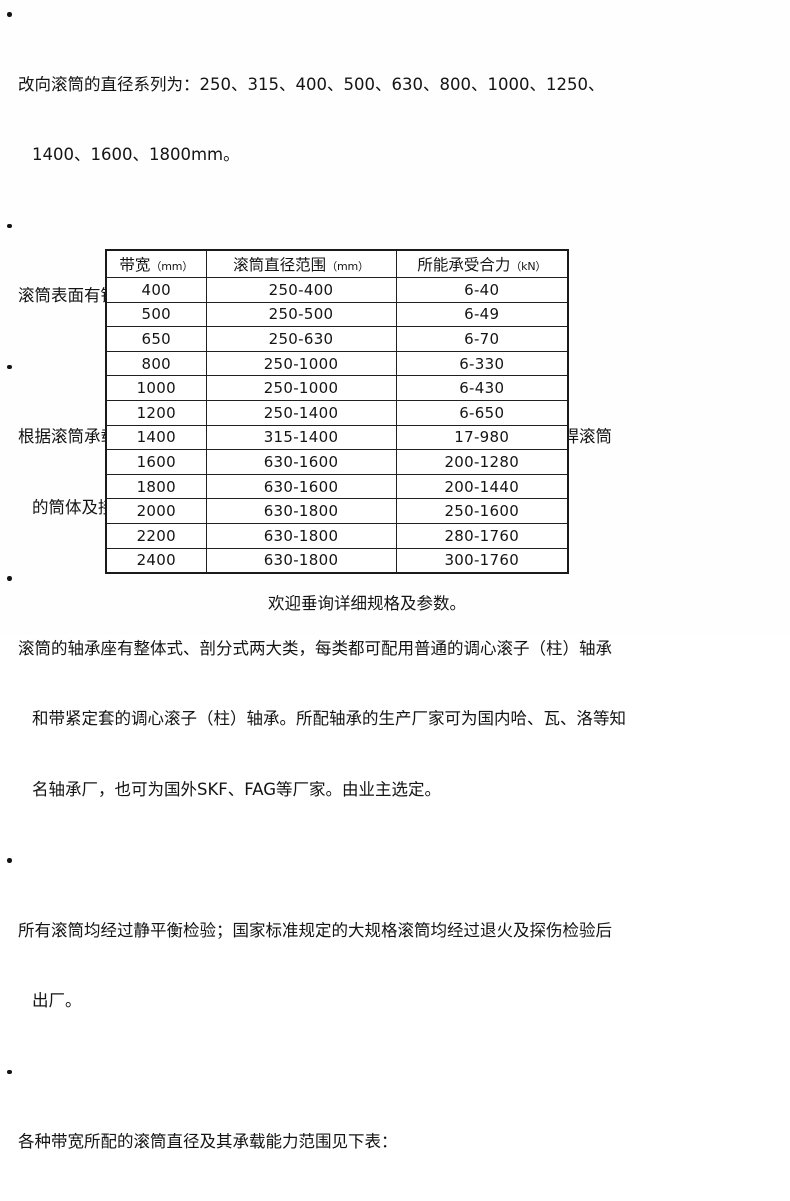 The height and width of the screenshot is (1201, 790). I want to click on table-row: 800 250-1000 6-330, so click(337, 363).